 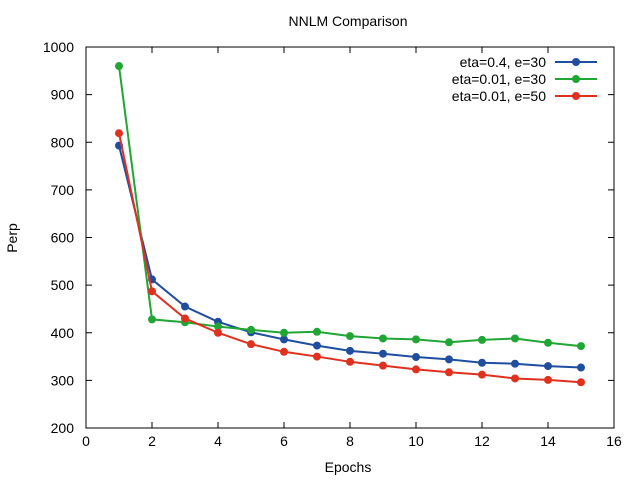 I want to click on y-tick-label: 600, so click(x=63, y=238).